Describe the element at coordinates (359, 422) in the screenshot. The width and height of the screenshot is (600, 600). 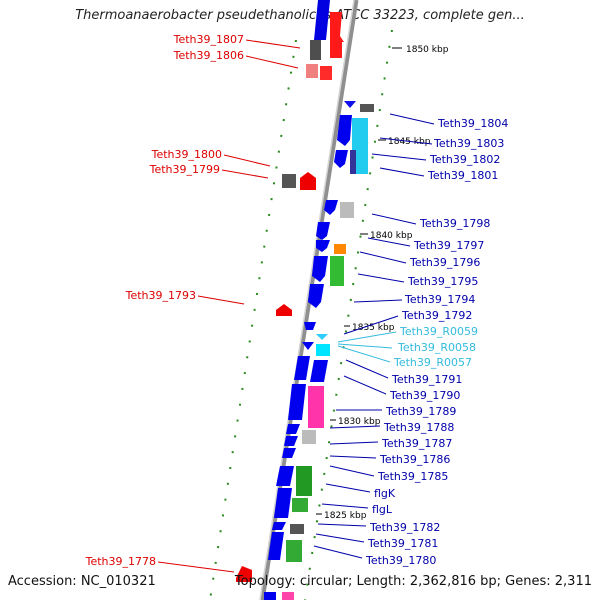
I see `tick-label: 1830 kbp` at that location.